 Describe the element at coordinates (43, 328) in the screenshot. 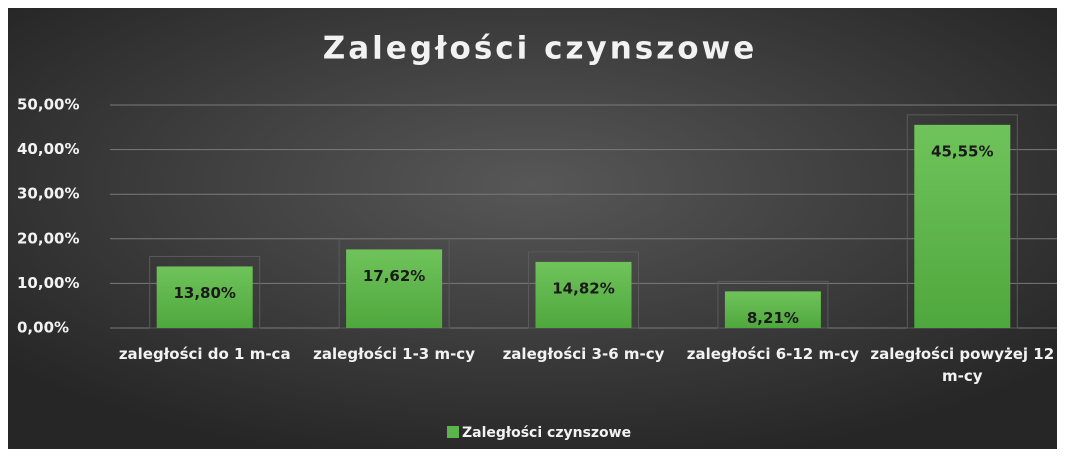

I see `y-tick-label: 0,00%` at that location.